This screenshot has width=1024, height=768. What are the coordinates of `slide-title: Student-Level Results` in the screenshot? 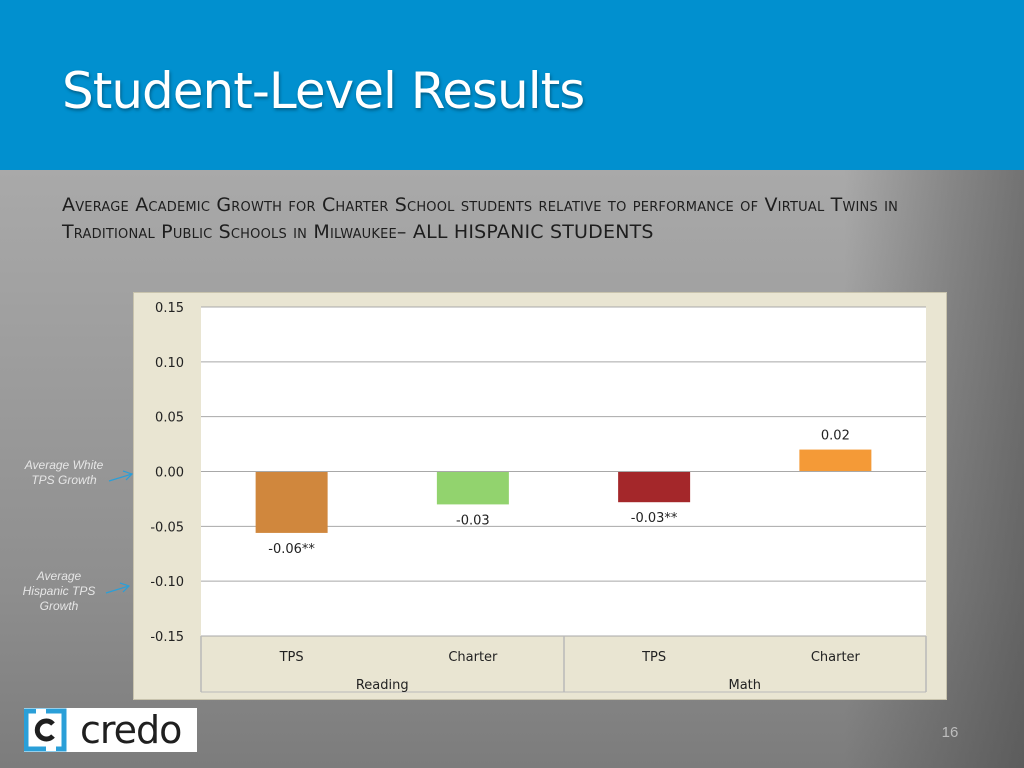 It's located at (323, 91).